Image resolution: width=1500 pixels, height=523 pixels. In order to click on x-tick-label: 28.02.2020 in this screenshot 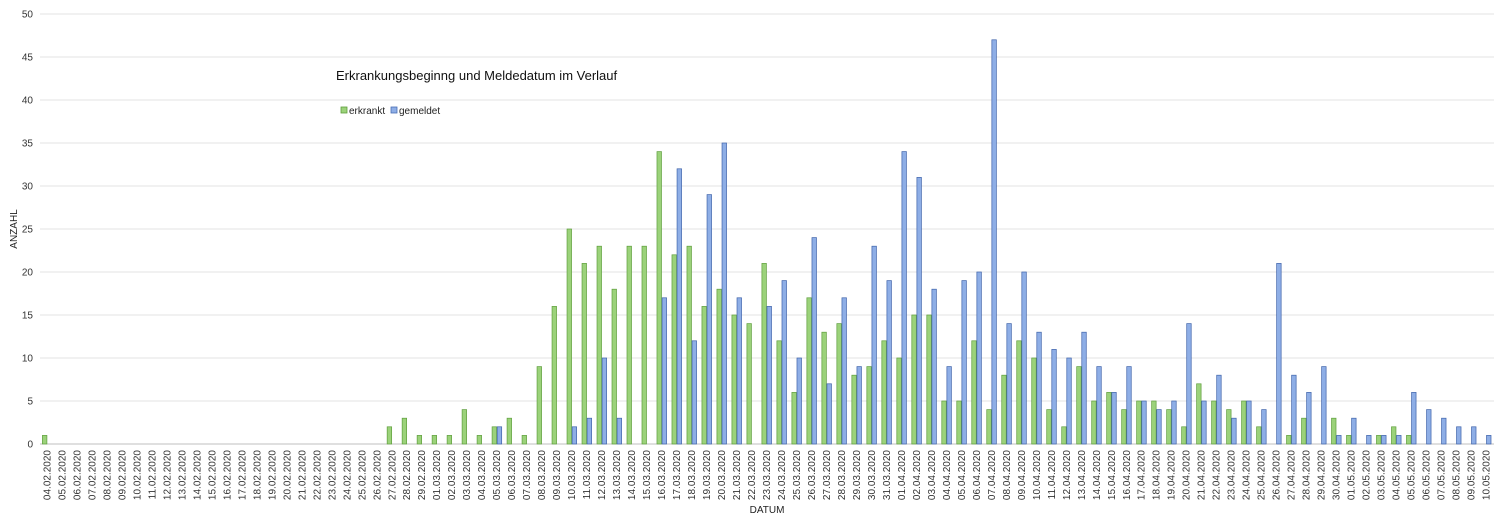, I will do `click(407, 475)`.